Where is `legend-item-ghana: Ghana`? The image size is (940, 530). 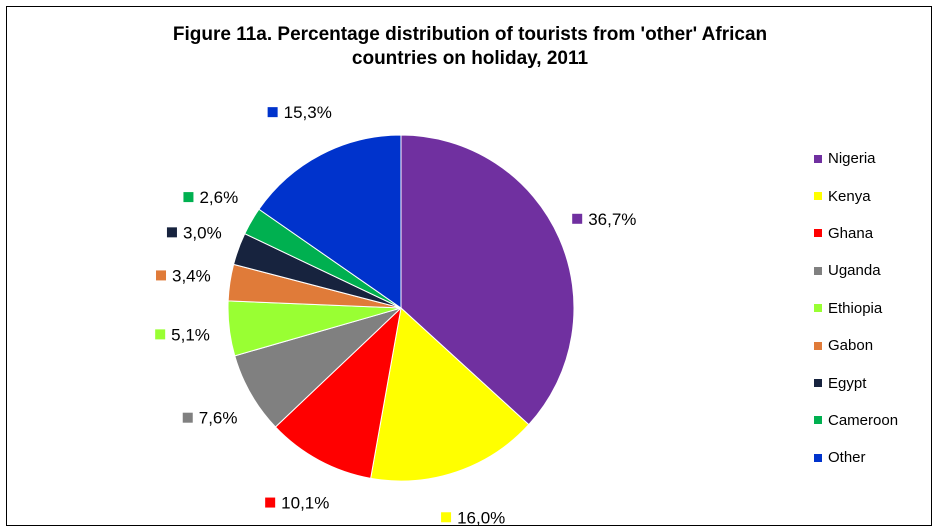
legend-item-ghana: Ghana is located at coordinates (856, 233).